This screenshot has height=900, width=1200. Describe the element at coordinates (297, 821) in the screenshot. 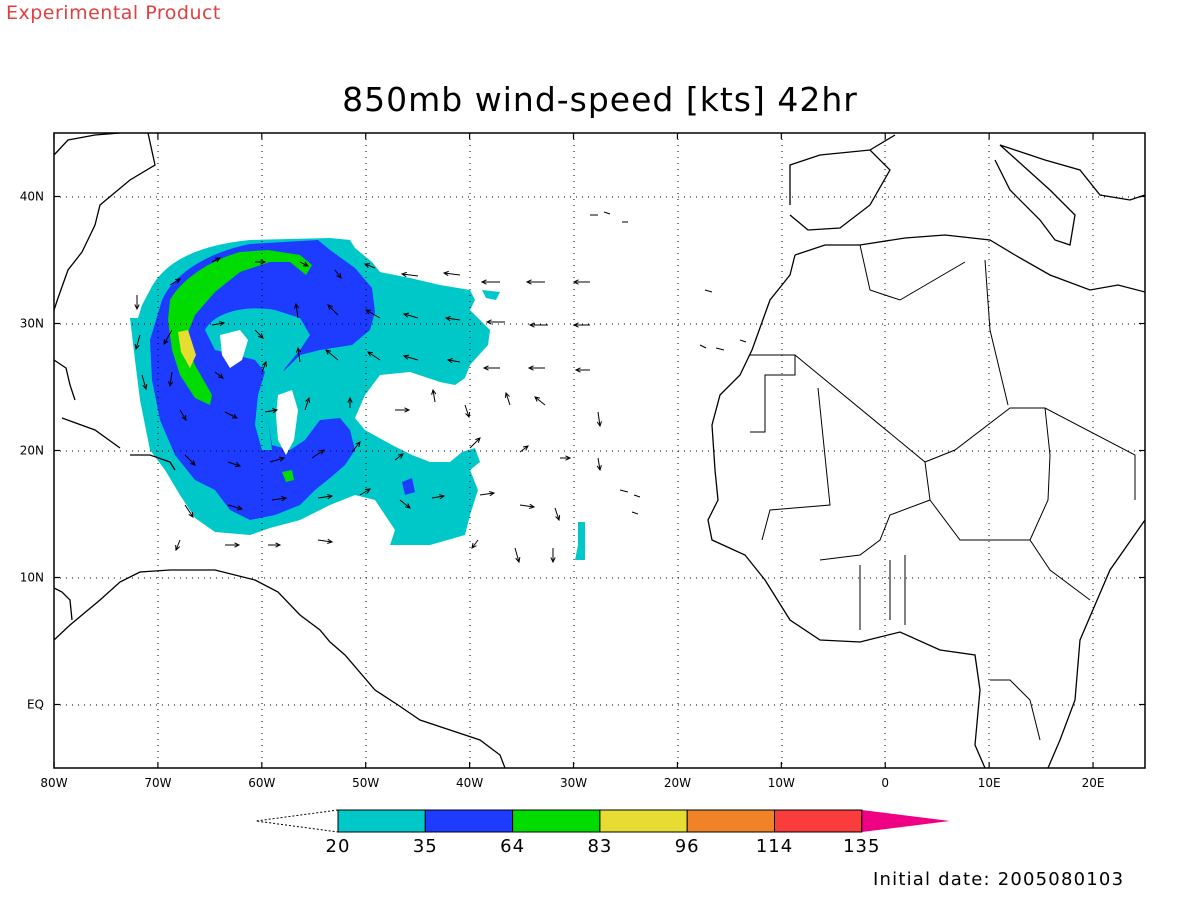

I see `colorbar-low-arrow` at that location.